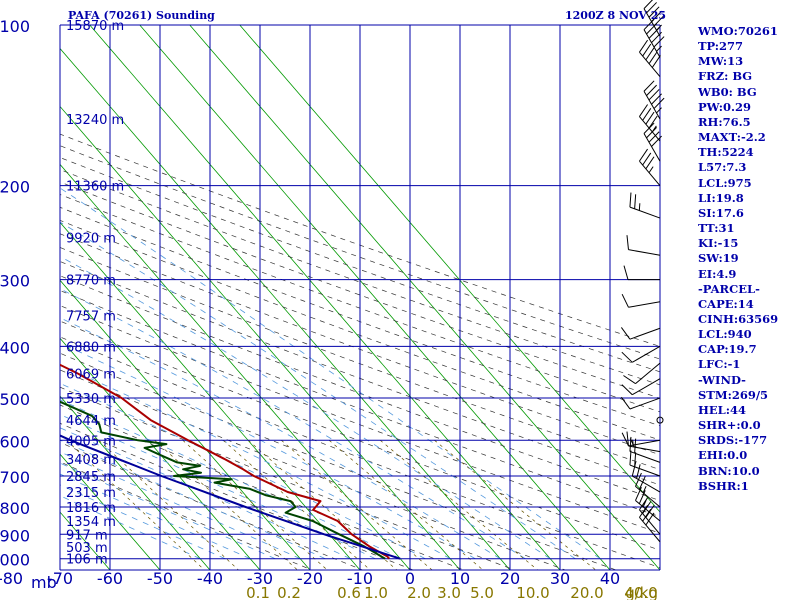  Describe the element at coordinates (410, 578) in the screenshot. I see `temperature-tick-label: 0` at that location.